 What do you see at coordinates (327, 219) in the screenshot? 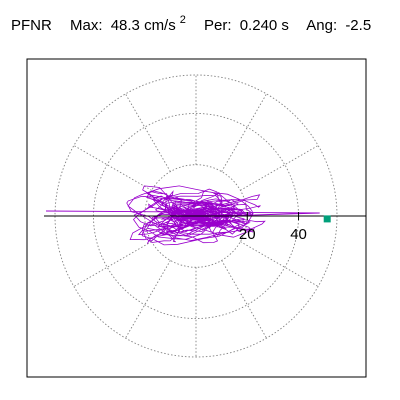
I see `peak-marker` at bounding box center [327, 219].